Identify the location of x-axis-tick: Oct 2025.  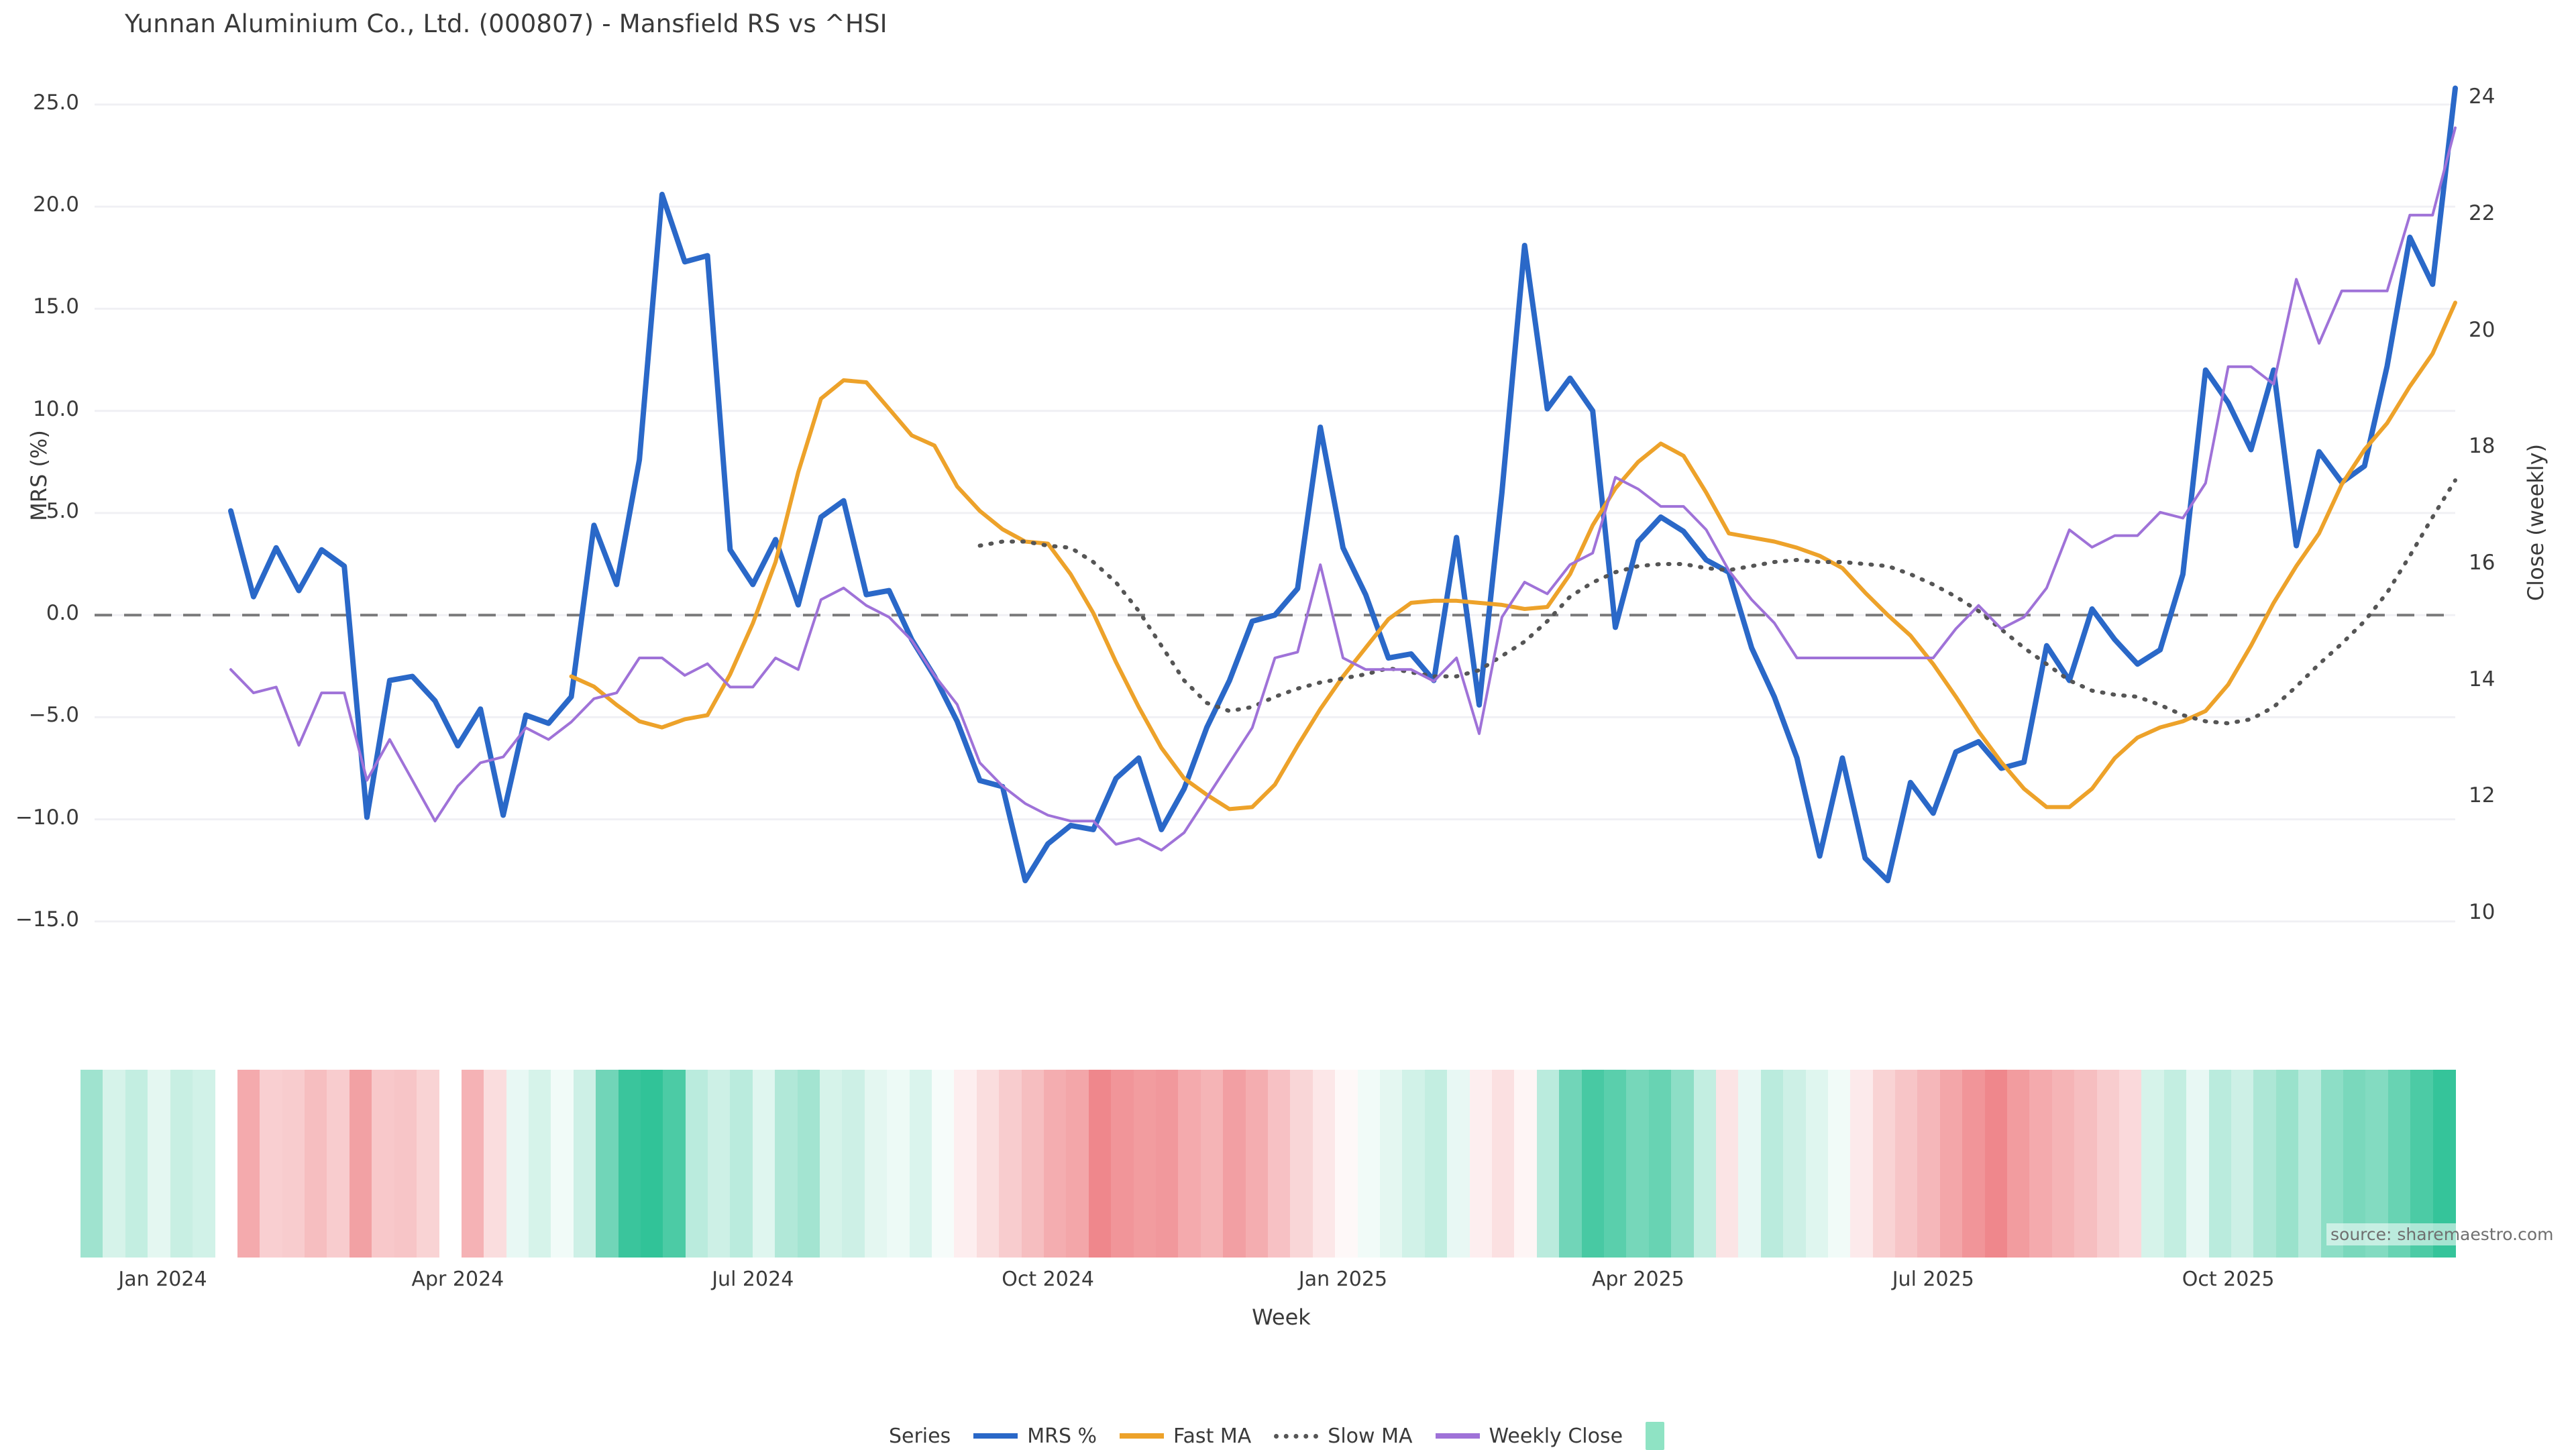
(2228, 1279).